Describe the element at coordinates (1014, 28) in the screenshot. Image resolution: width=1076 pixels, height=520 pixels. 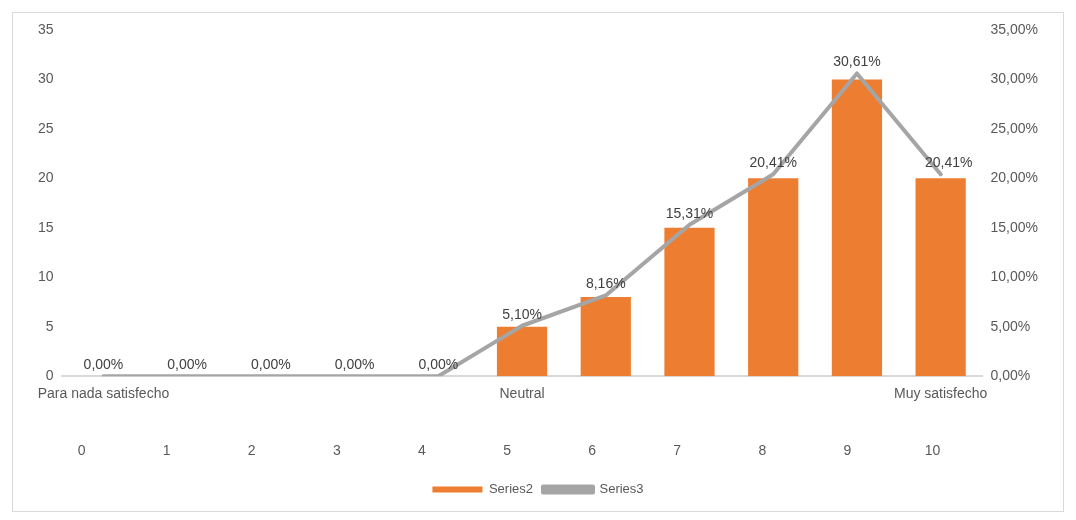
I see `y2-tick-label: 35,00%` at that location.